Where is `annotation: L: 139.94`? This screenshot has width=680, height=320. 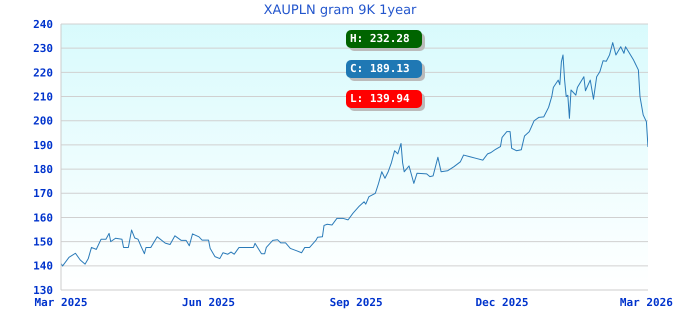
annotation: L: 139.94 is located at coordinates (384, 99).